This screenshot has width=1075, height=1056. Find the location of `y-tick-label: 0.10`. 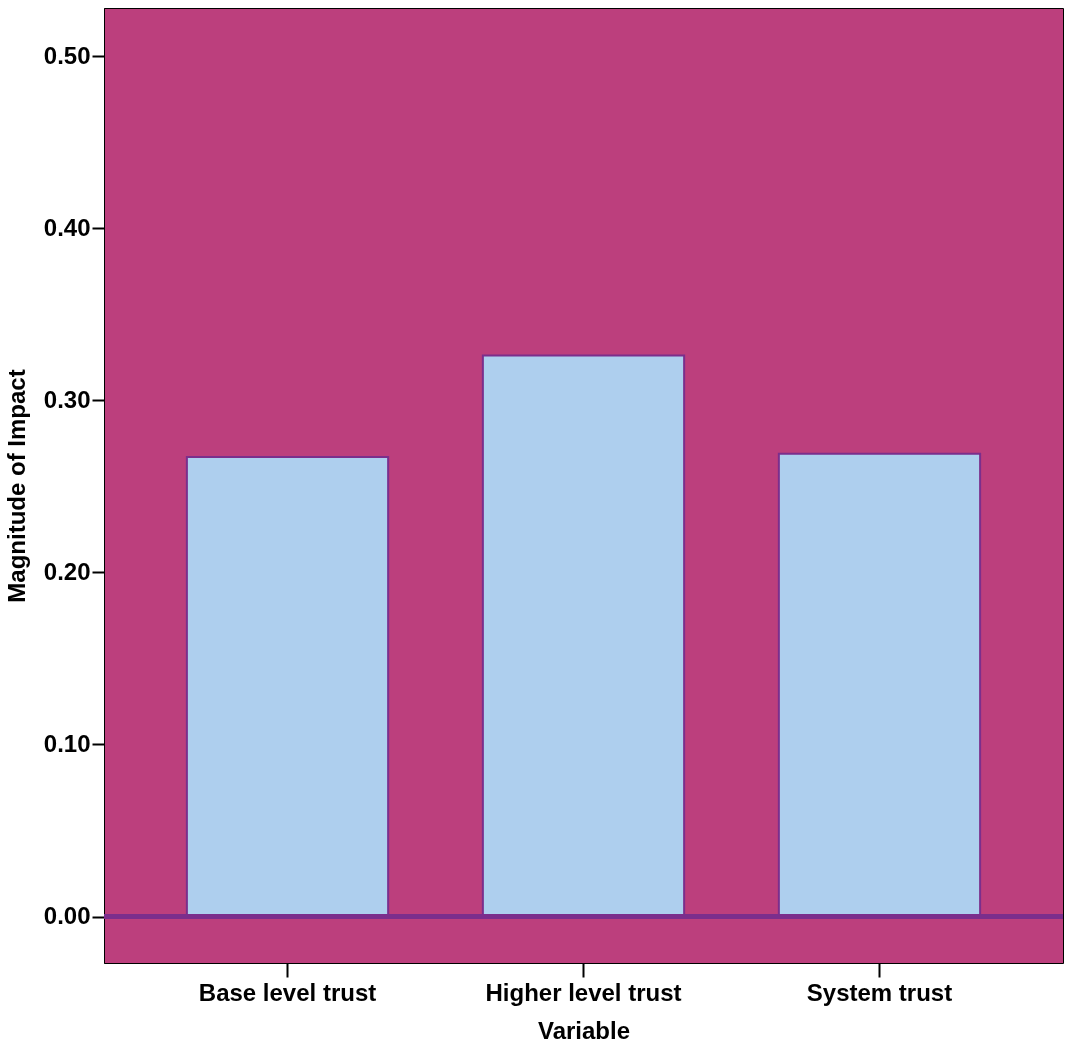

y-tick-label: 0.10 is located at coordinates (67, 743).